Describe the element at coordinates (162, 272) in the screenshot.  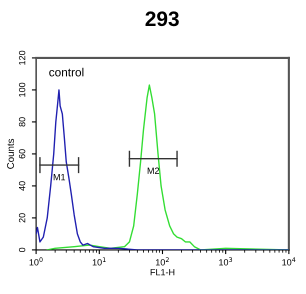
I see `x-axis-title: FL1-H` at that location.